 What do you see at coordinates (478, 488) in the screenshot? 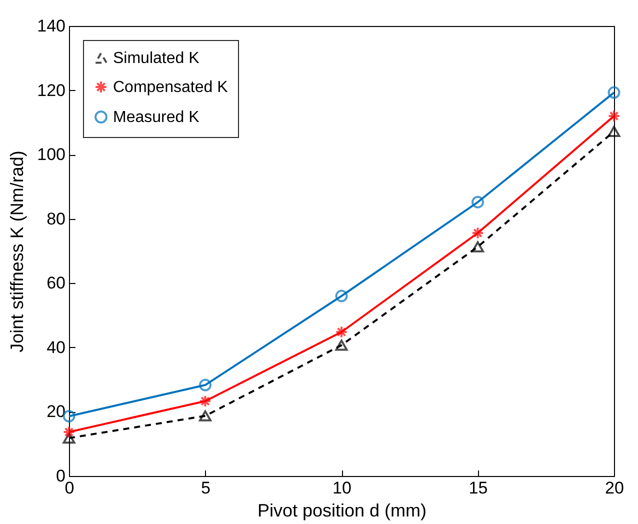
I see `x-tick-label: 15` at bounding box center [478, 488].